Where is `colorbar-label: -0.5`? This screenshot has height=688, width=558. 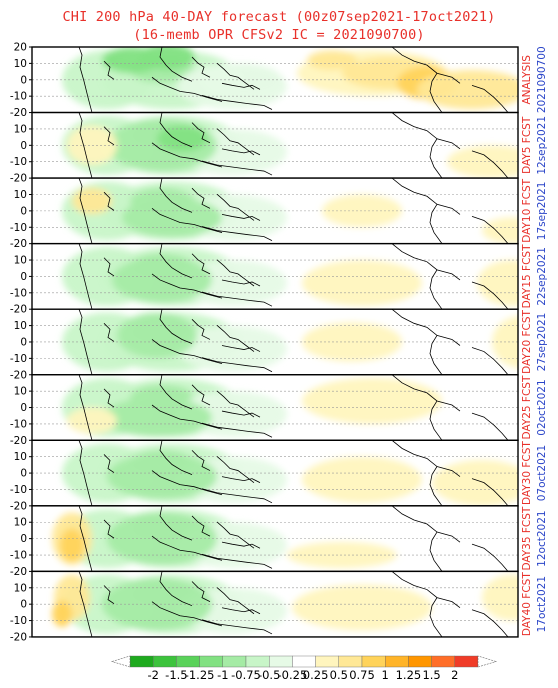 colorbar-label: -0.5 is located at coordinates (269, 675).